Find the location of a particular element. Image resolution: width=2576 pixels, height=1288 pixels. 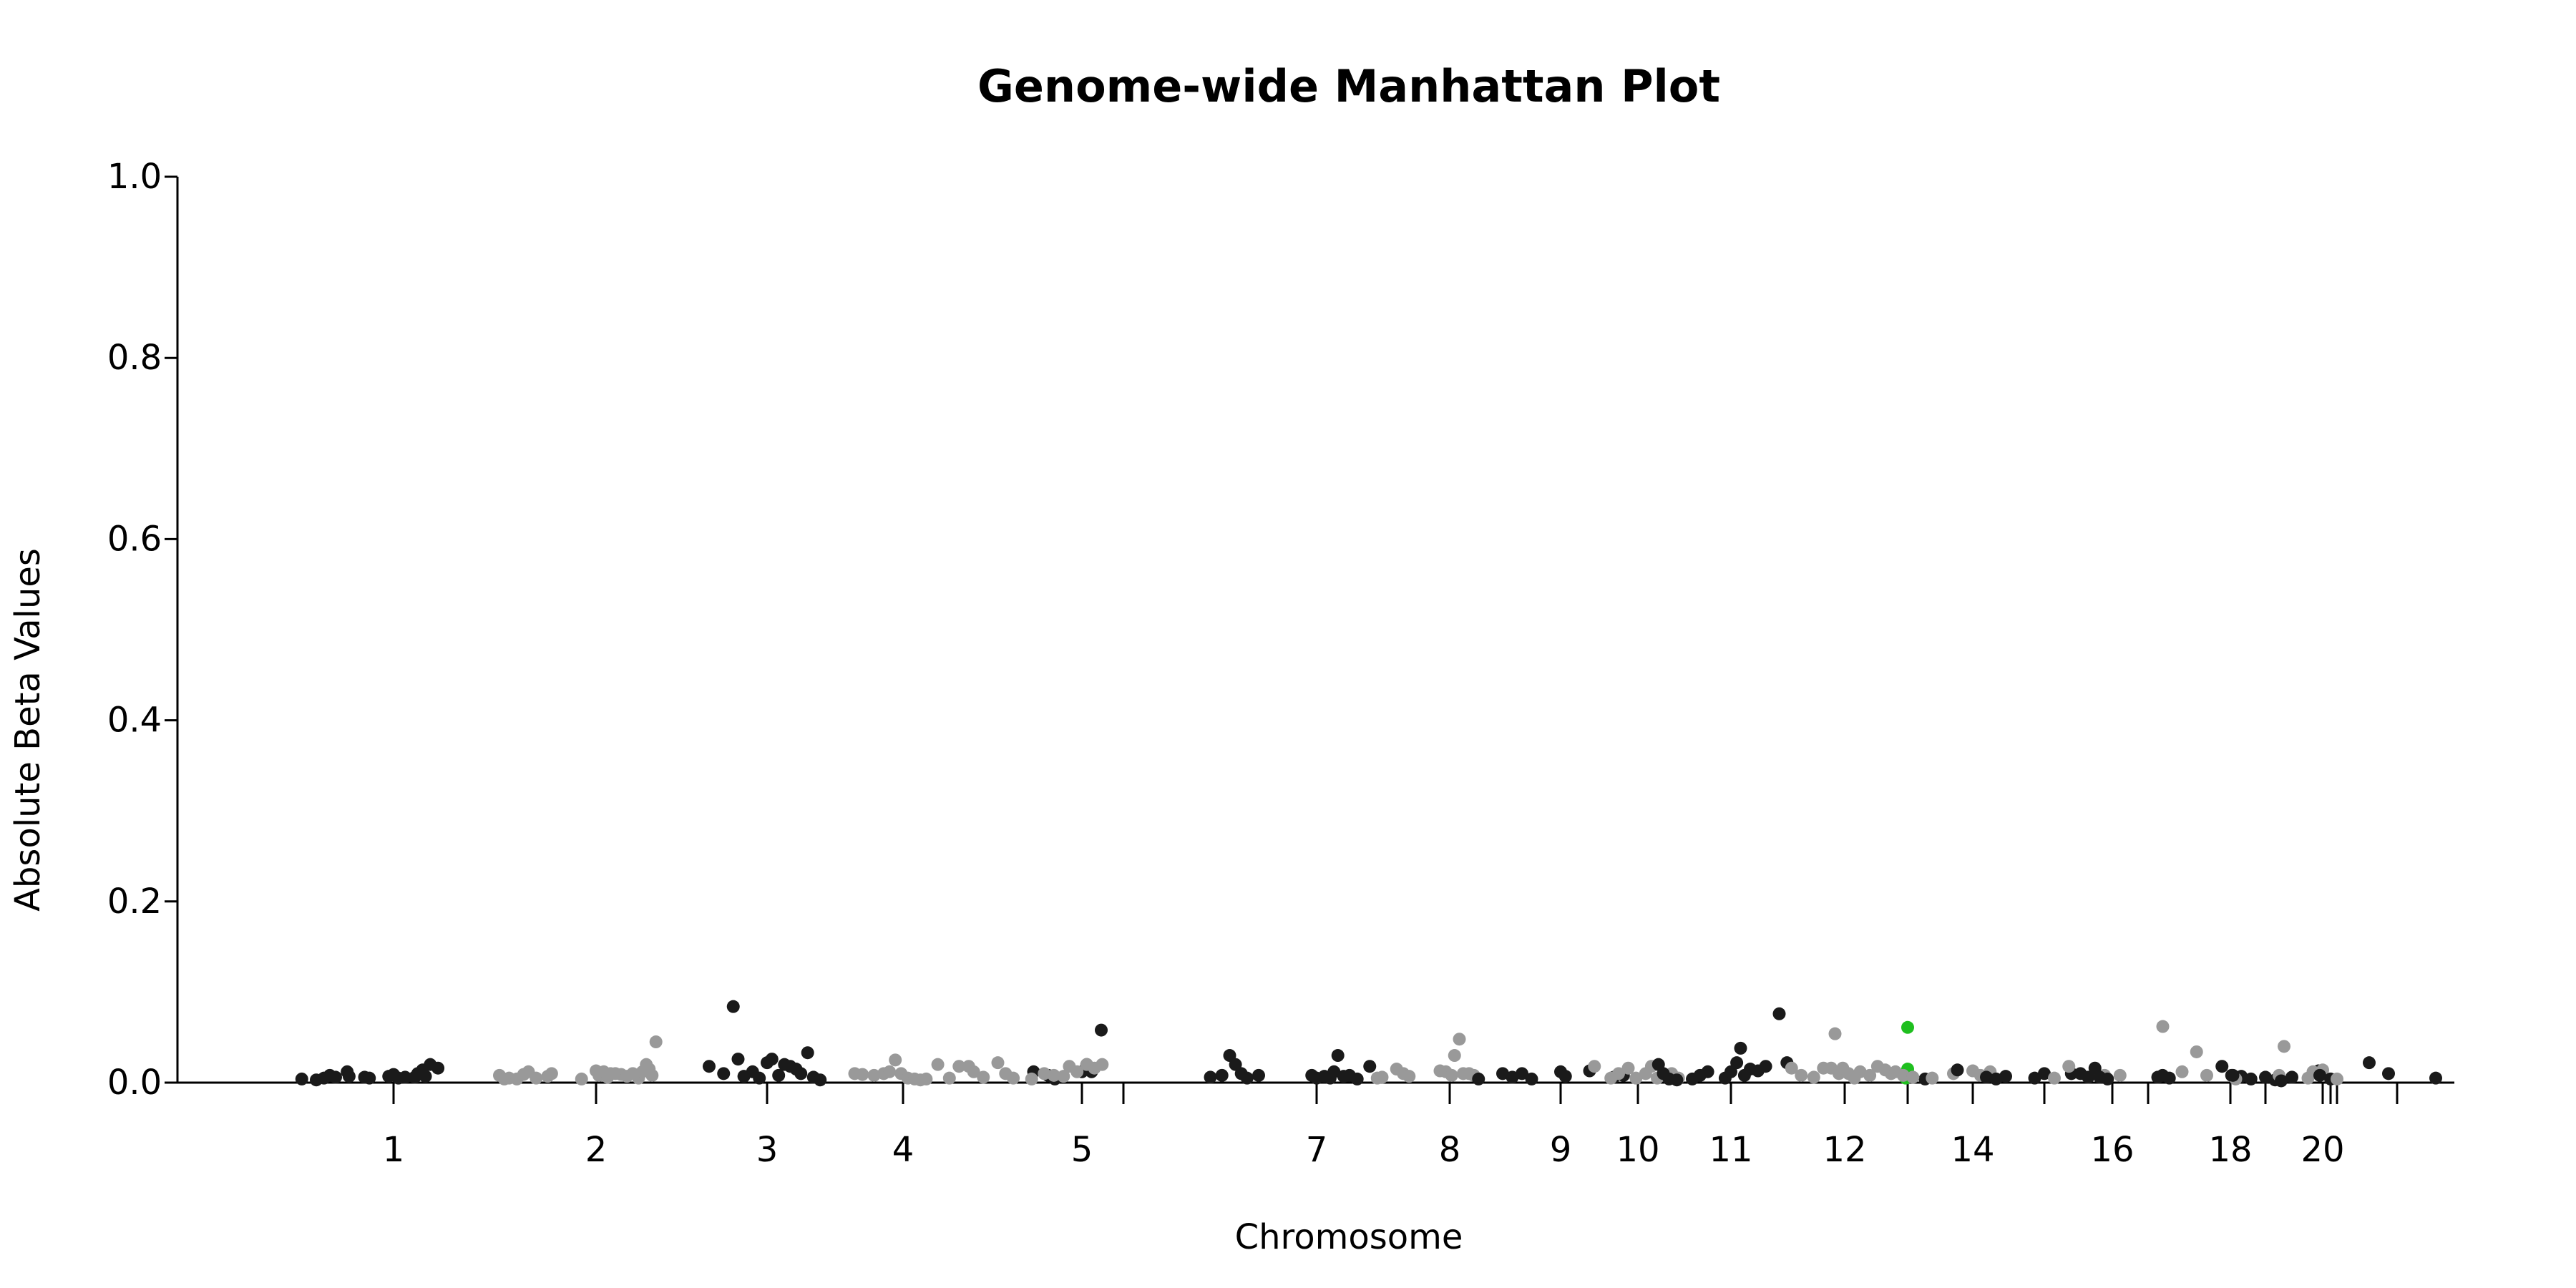

x-tick-label-7: 7 is located at coordinates (1317, 1150).